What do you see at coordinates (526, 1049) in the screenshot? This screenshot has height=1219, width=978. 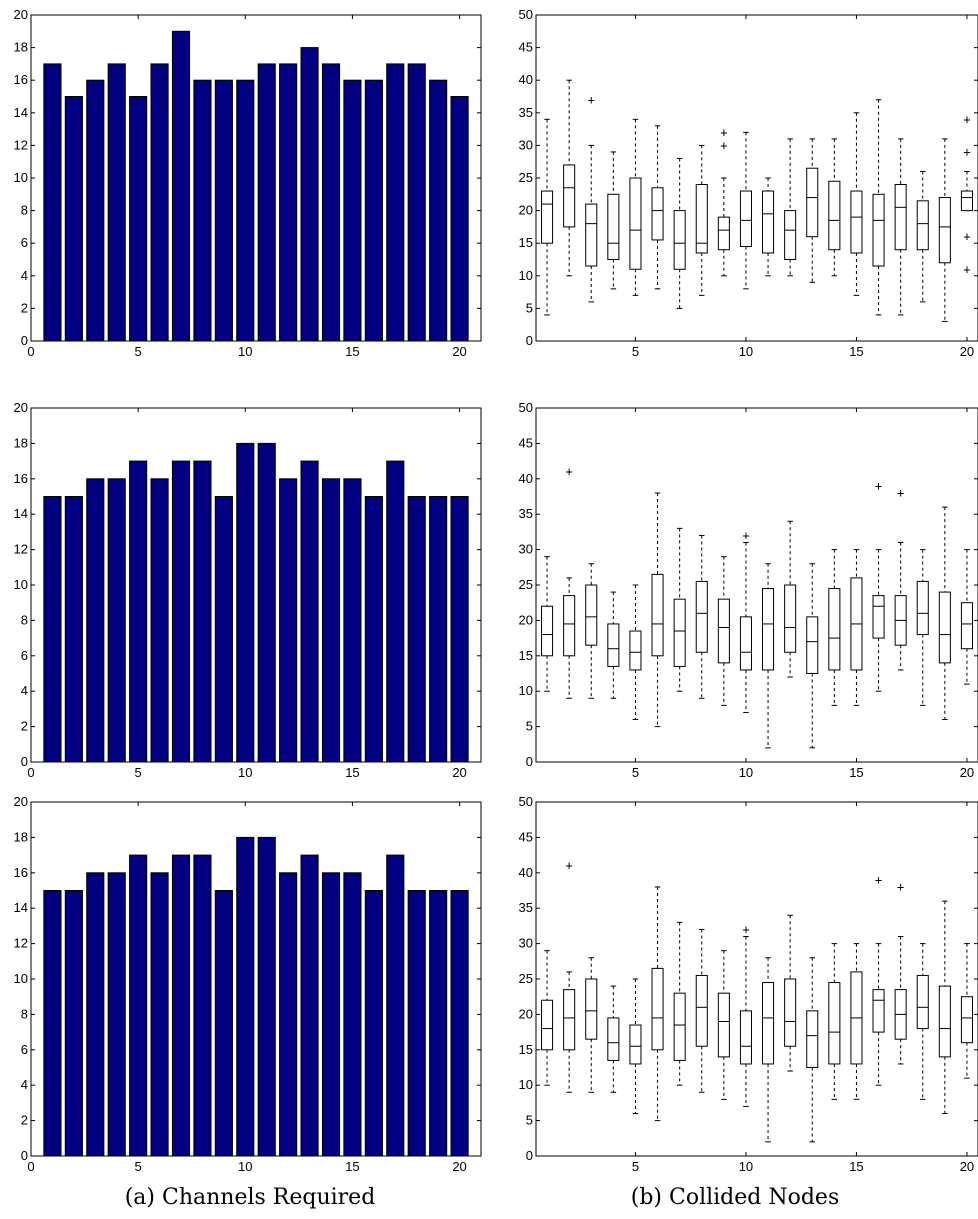 I see `y-tick-label: 15` at bounding box center [526, 1049].